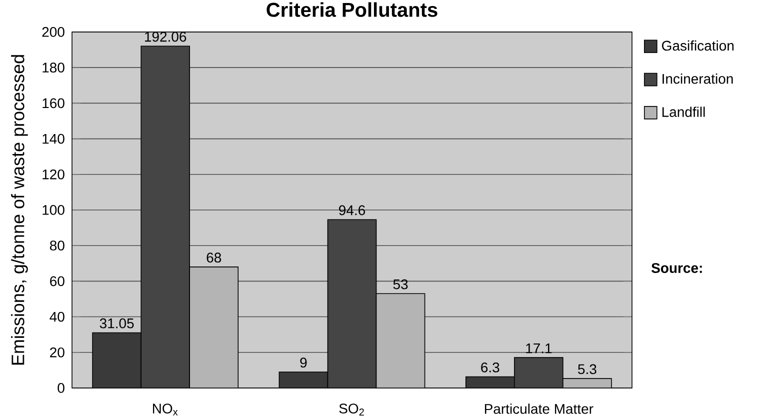 The width and height of the screenshot is (760, 416). What do you see at coordinates (698, 45) in the screenshot?
I see `legend-label: Gasification` at bounding box center [698, 45].